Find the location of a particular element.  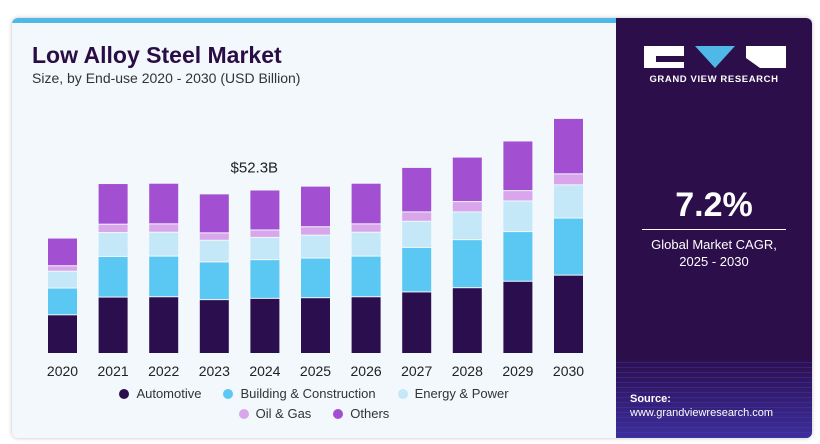

x-tick-label: 2030 is located at coordinates (568, 371).